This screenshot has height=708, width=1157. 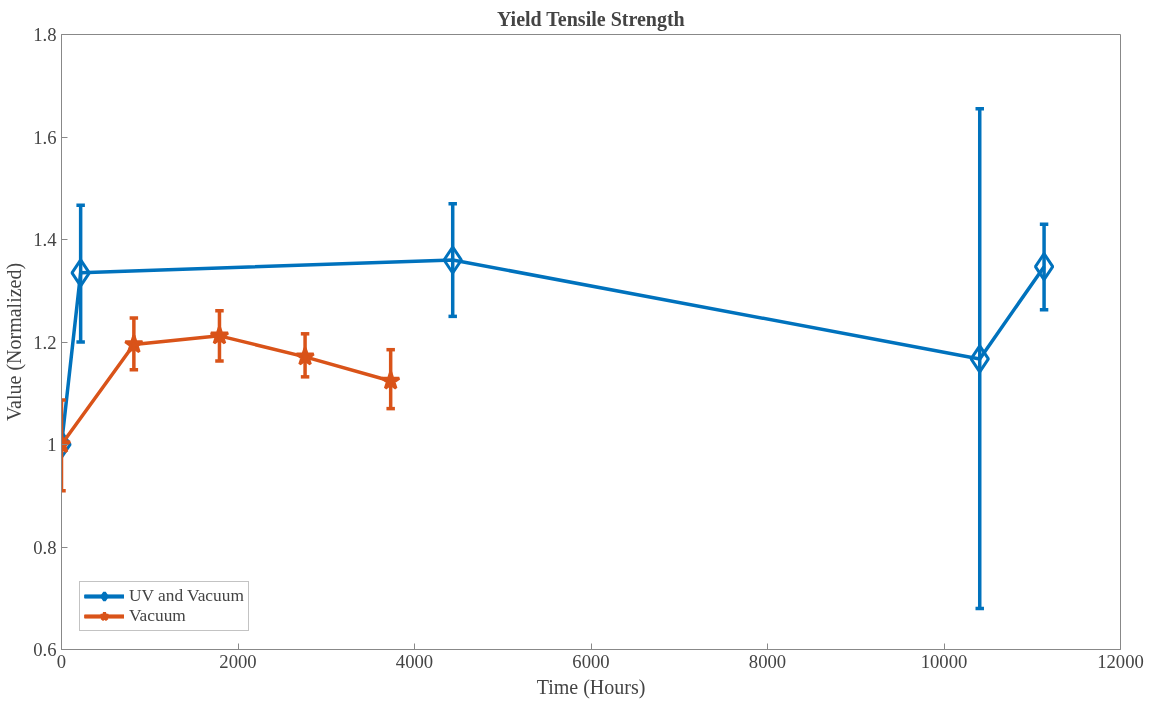 What do you see at coordinates (591, 687) in the screenshot?
I see `x-axis-title: Time (Hours)` at bounding box center [591, 687].